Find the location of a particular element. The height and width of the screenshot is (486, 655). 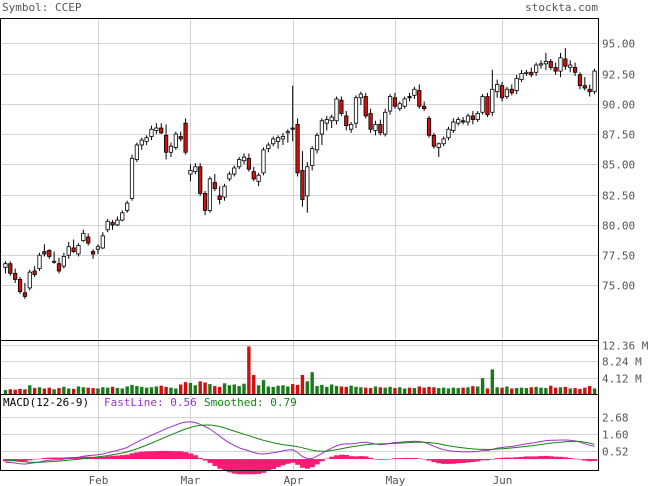

price-tick-label: 87.50 is located at coordinates (618, 135).